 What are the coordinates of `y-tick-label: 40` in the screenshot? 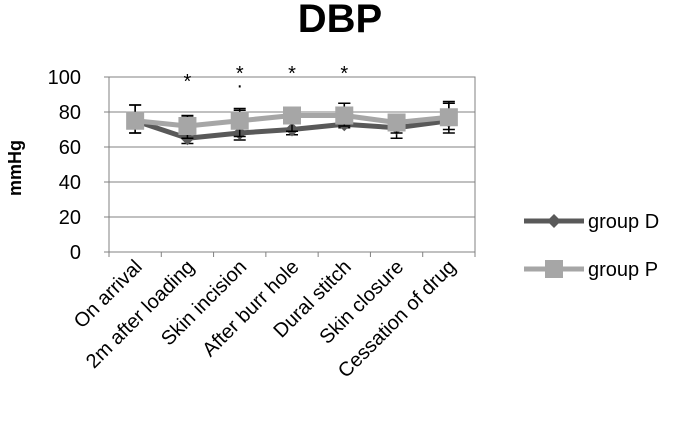 It's located at (70, 183).